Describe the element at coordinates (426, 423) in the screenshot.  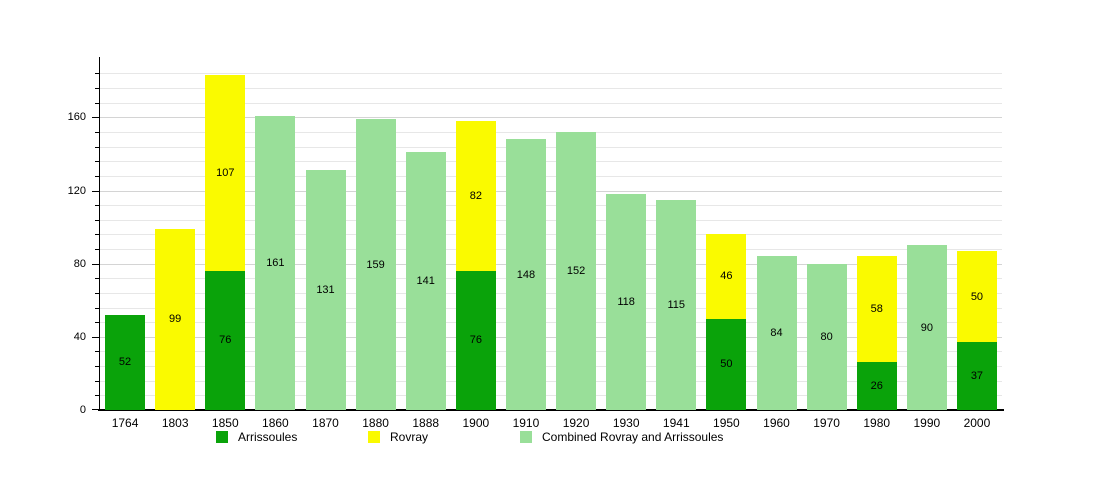
I see `x-axis-tick-label: 1888` at that location.